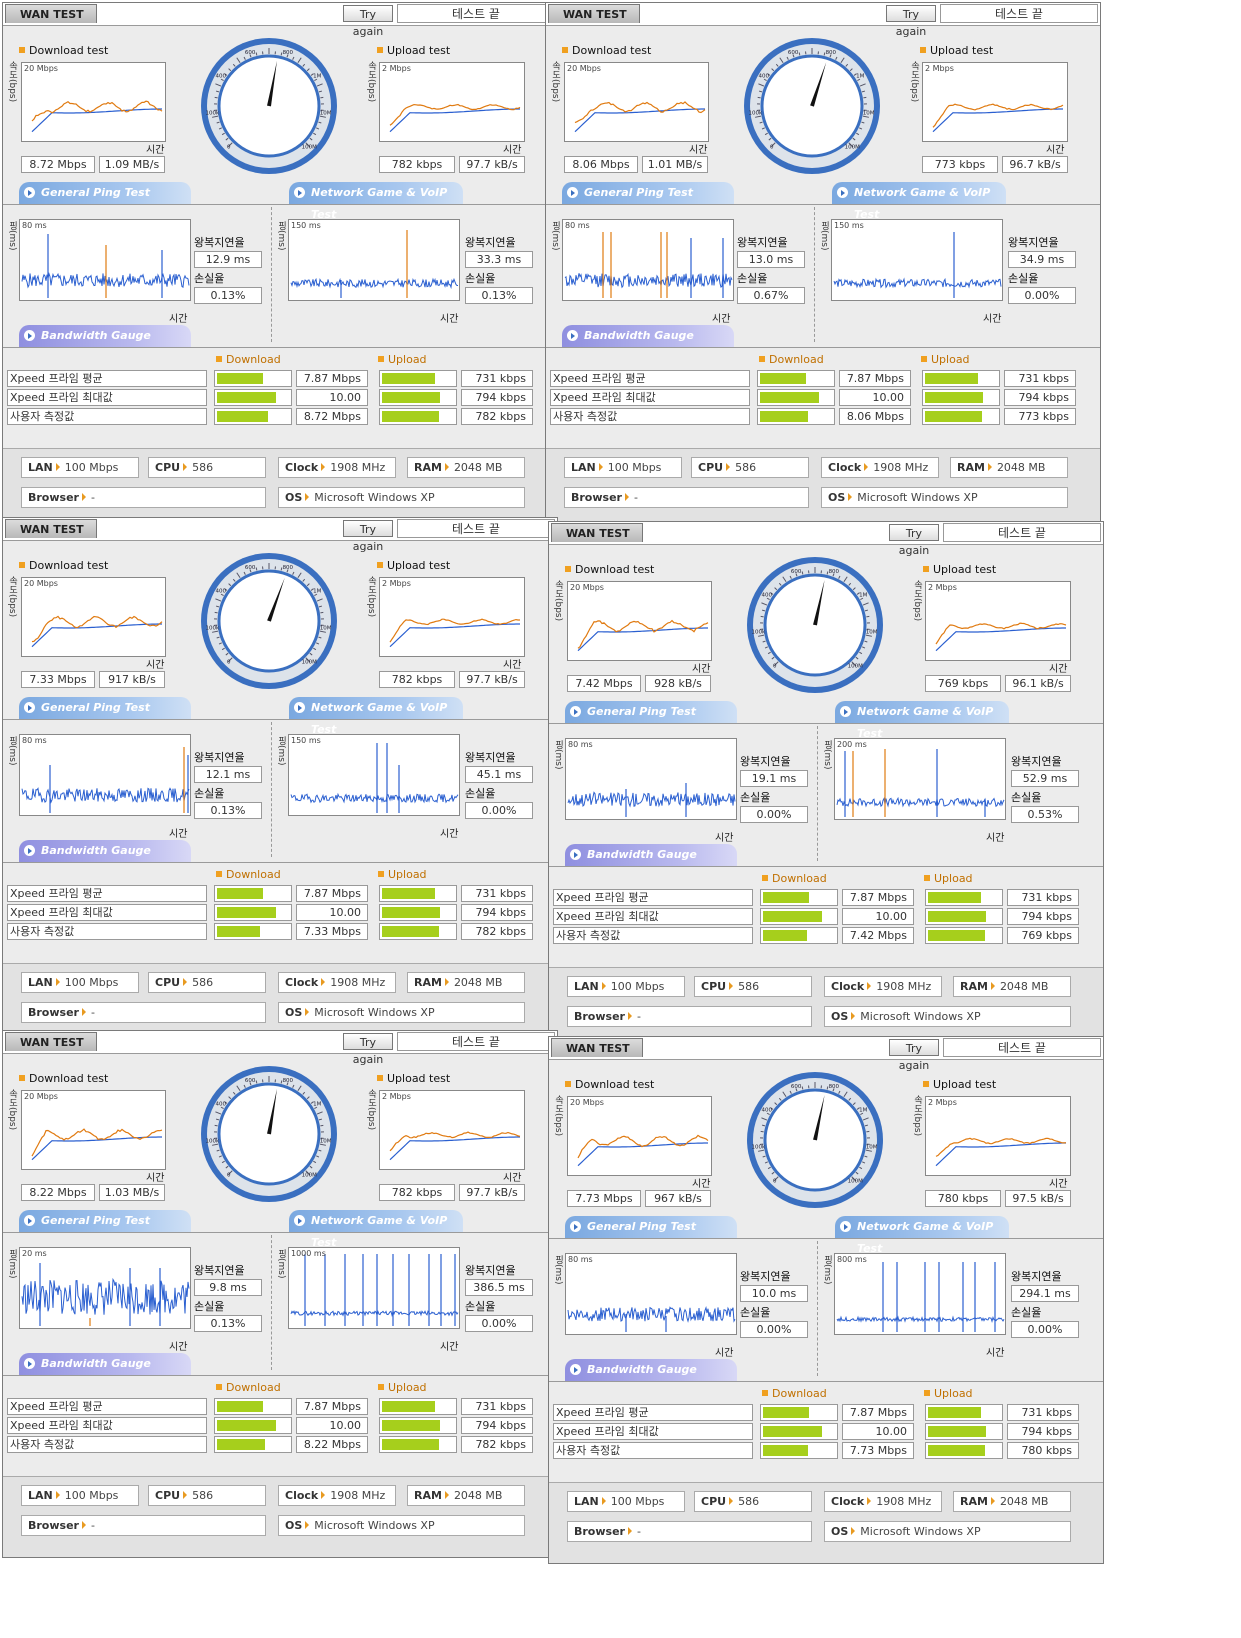 Image resolution: width=1241 pixels, height=1638 pixels. I want to click on test-status: 테스트 끝, so click(1022, 1047).